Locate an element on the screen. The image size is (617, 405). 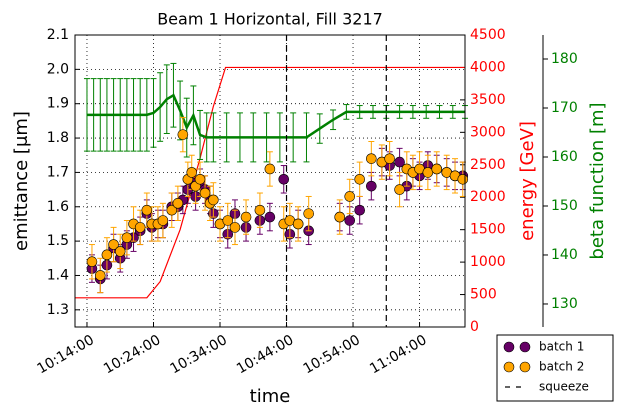
y-tick-label: 1.3 is located at coordinates (58, 310).